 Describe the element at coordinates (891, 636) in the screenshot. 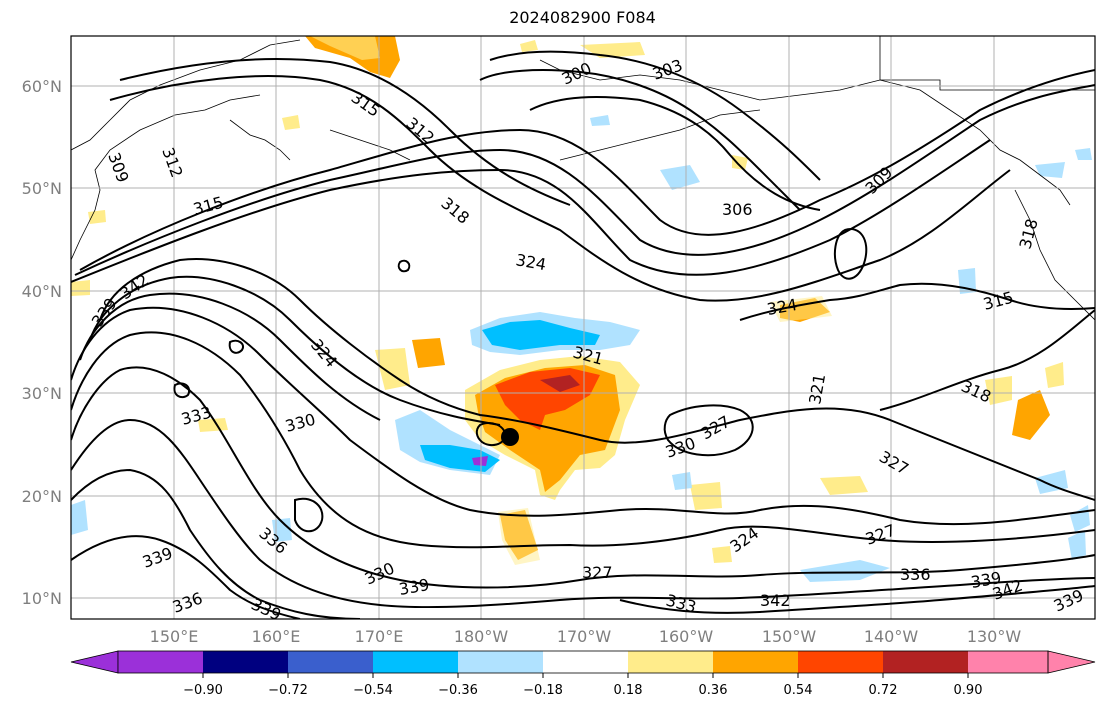

I see `lon-label: 140°W` at that location.